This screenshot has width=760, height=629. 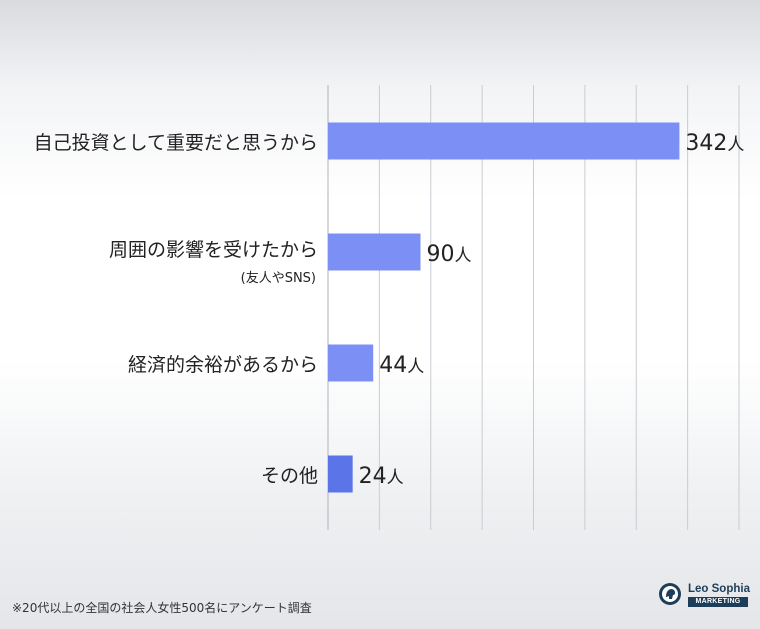 What do you see at coordinates (714, 143) in the screenshot?
I see `data-label: 342人` at bounding box center [714, 143].